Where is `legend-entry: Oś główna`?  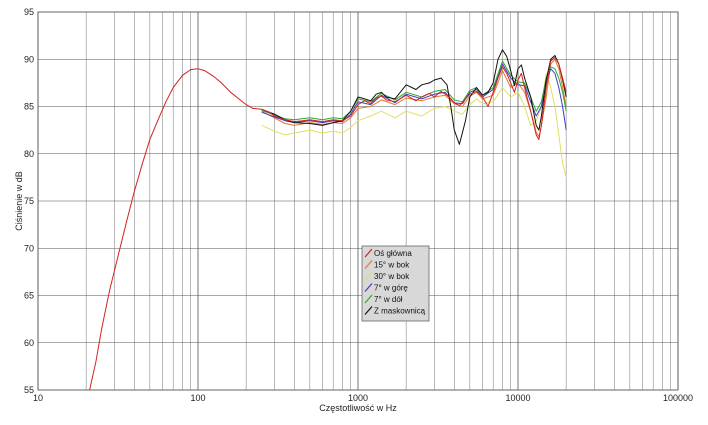 legend-entry: Oś główna is located at coordinates (393, 253).